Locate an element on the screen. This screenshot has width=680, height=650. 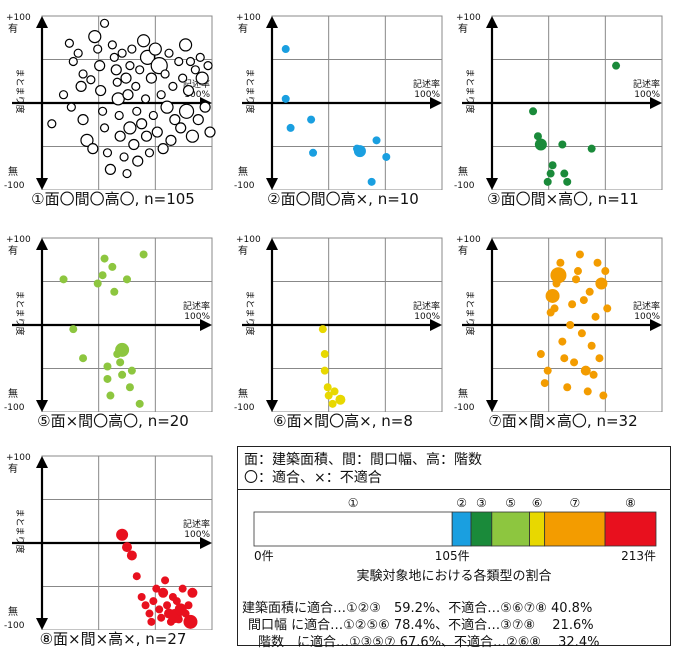
x-arrow is located at coordinates (656, 103).